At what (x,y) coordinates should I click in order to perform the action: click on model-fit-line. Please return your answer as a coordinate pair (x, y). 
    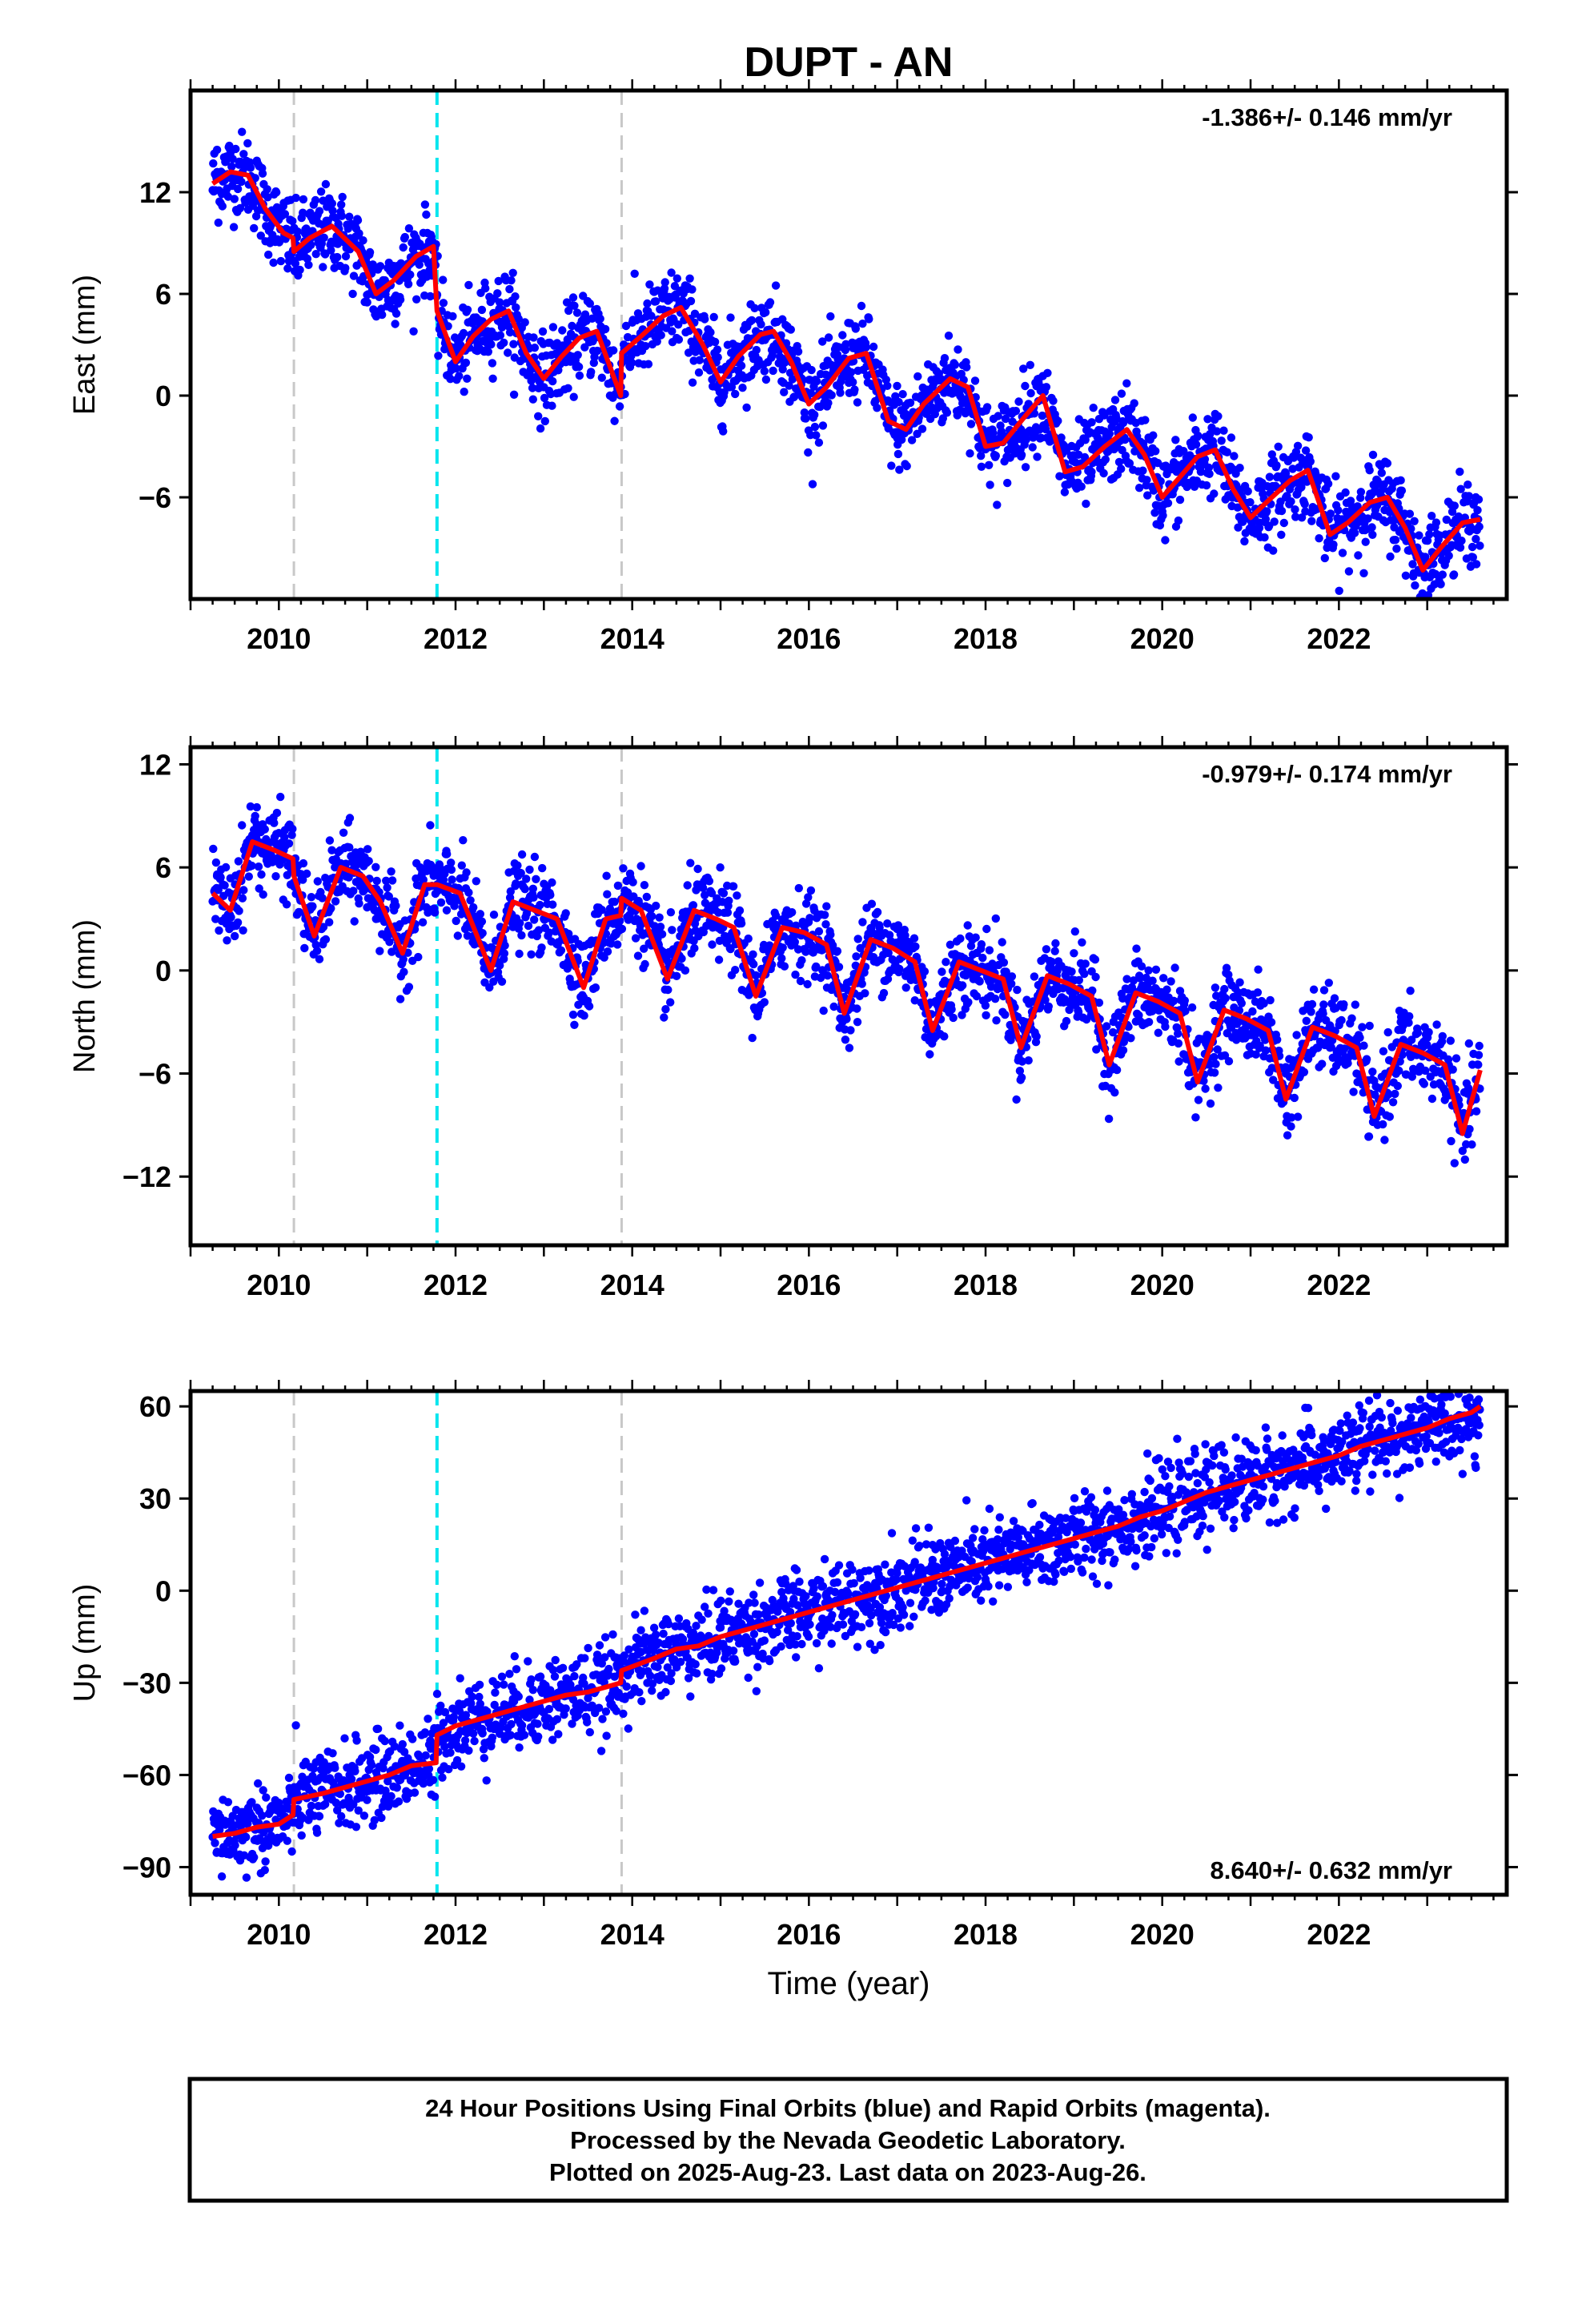
    Looking at the image, I should click on (846, 371).